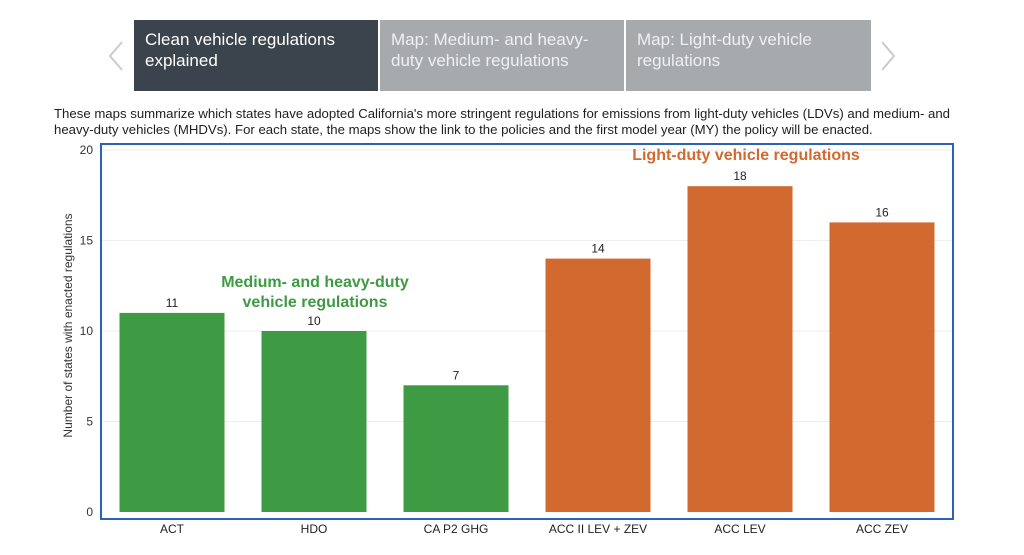 Image resolution: width=1024 pixels, height=555 pixels. What do you see at coordinates (746, 155) in the screenshot?
I see `group-annotation: Light-duty vehicle regulations` at bounding box center [746, 155].